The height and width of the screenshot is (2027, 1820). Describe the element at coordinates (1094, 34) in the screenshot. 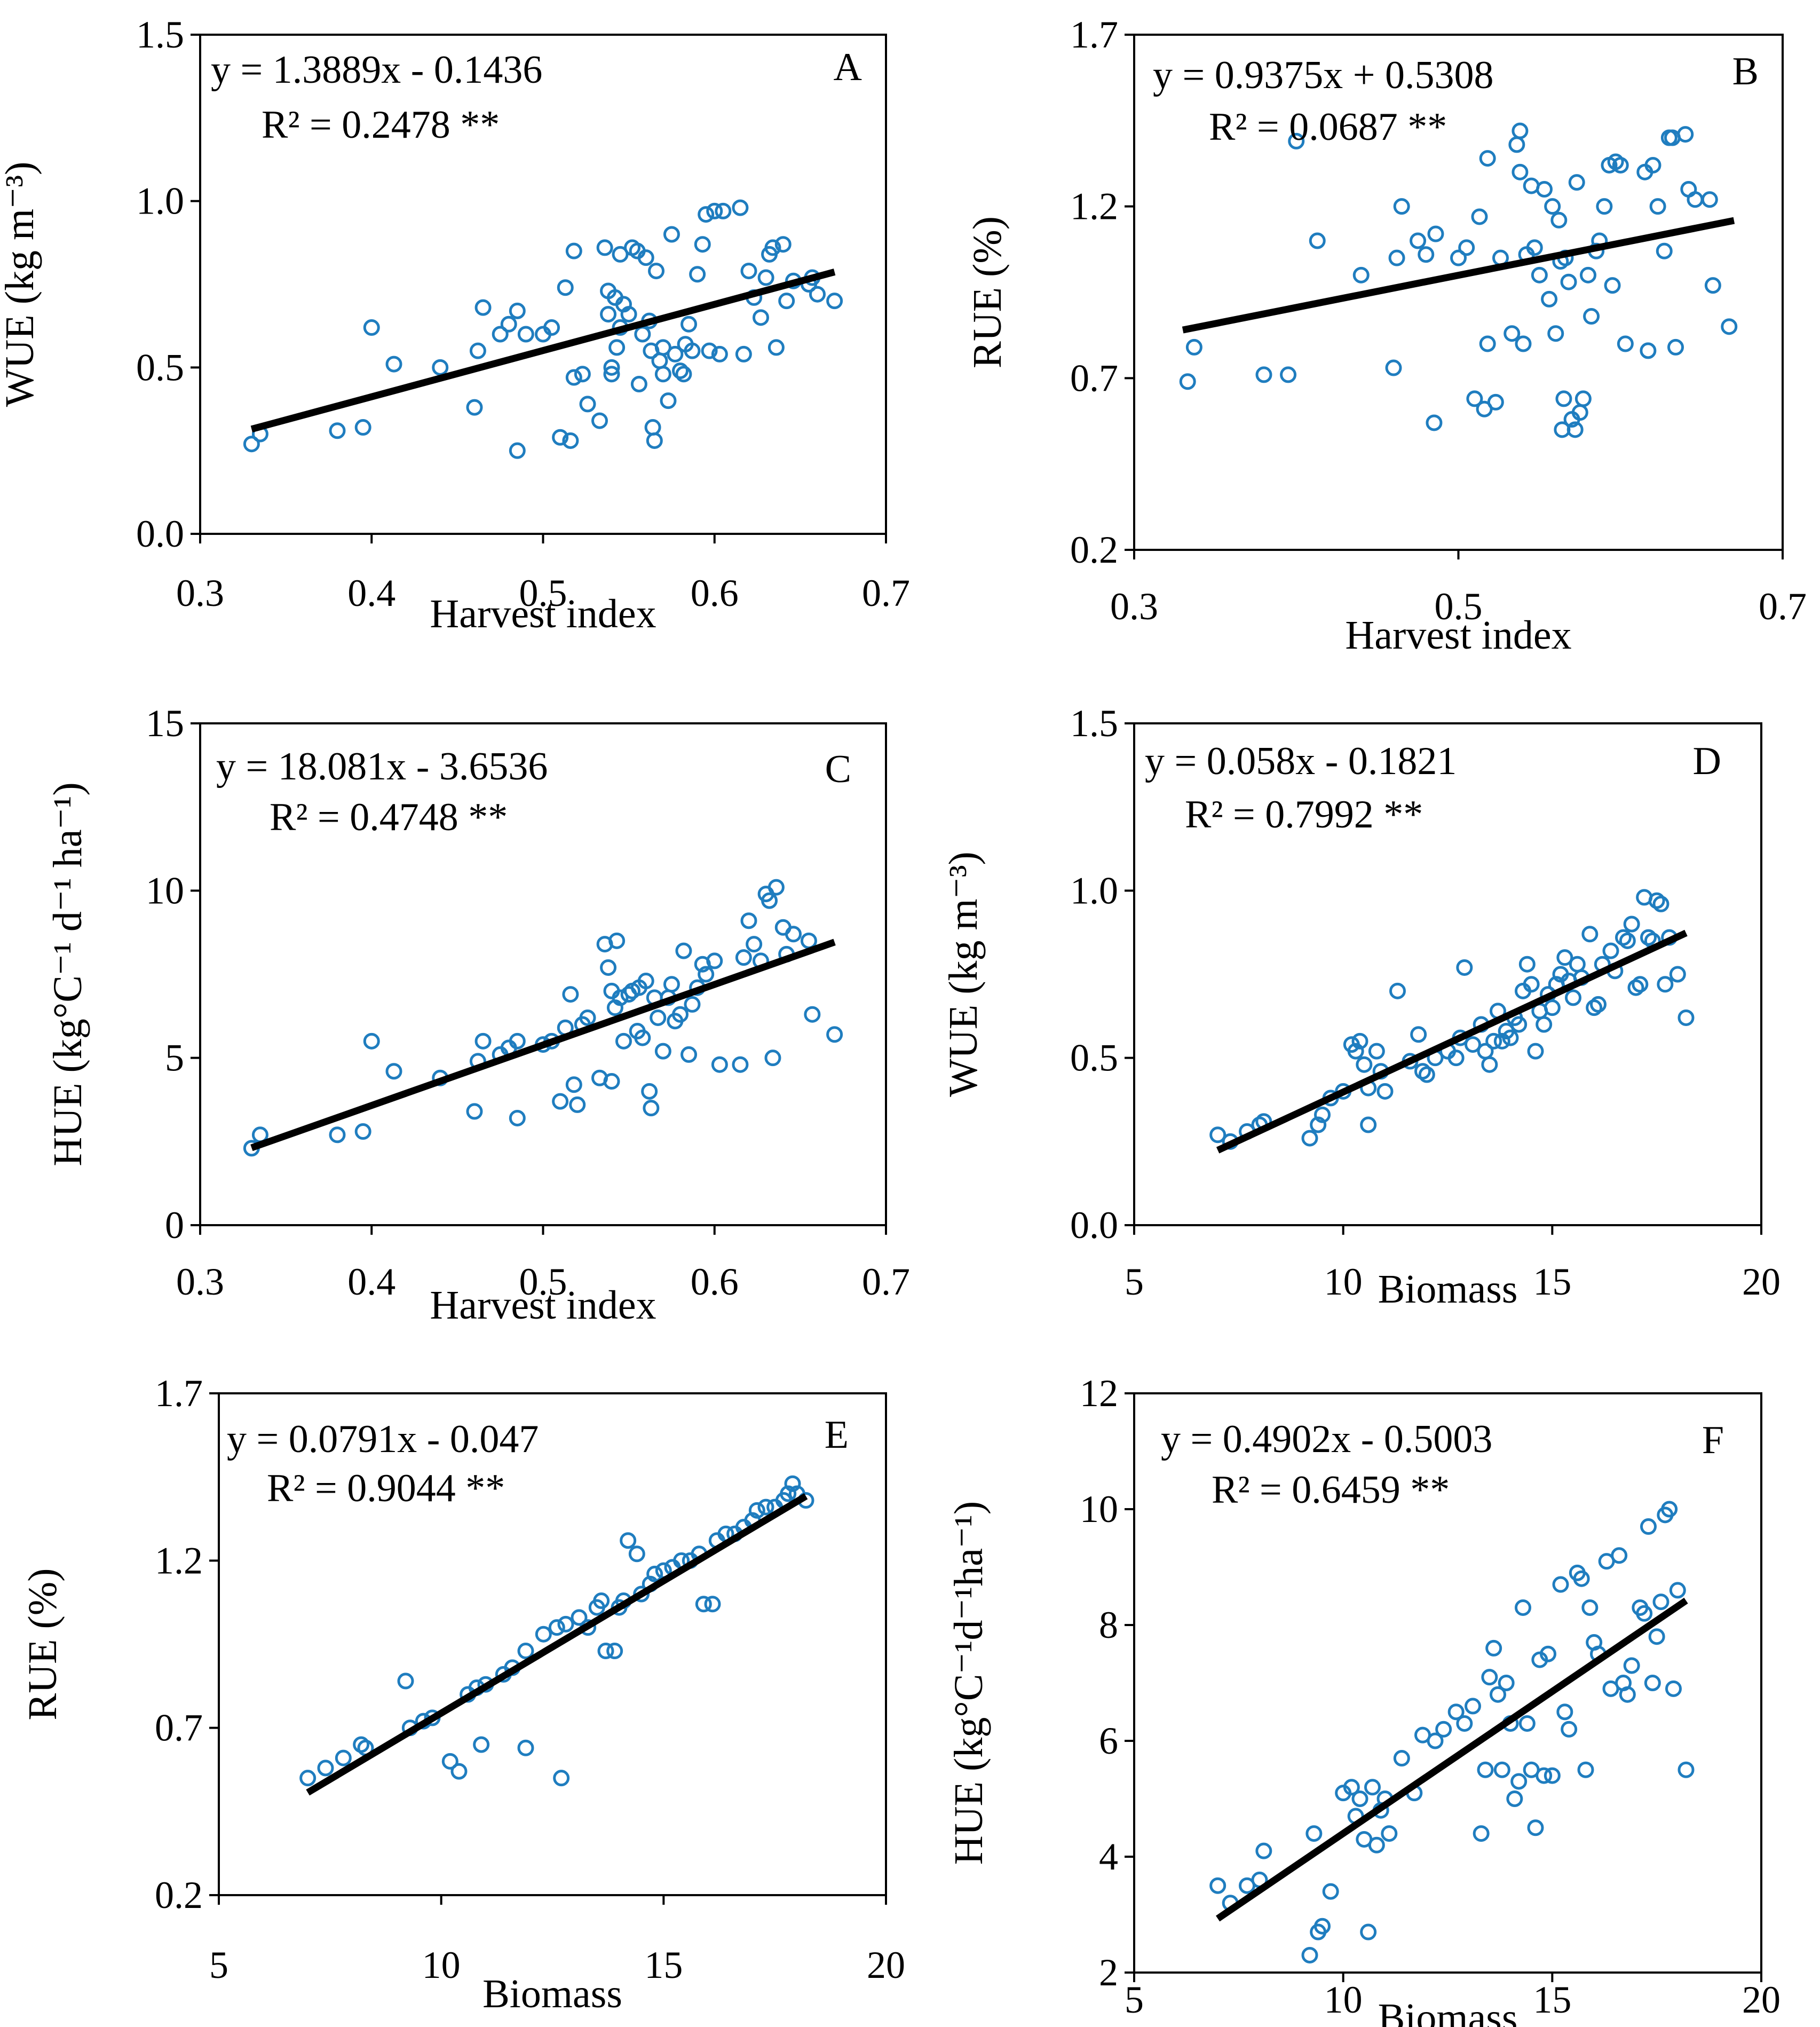

I see `y-tick-label: 1.7` at that location.